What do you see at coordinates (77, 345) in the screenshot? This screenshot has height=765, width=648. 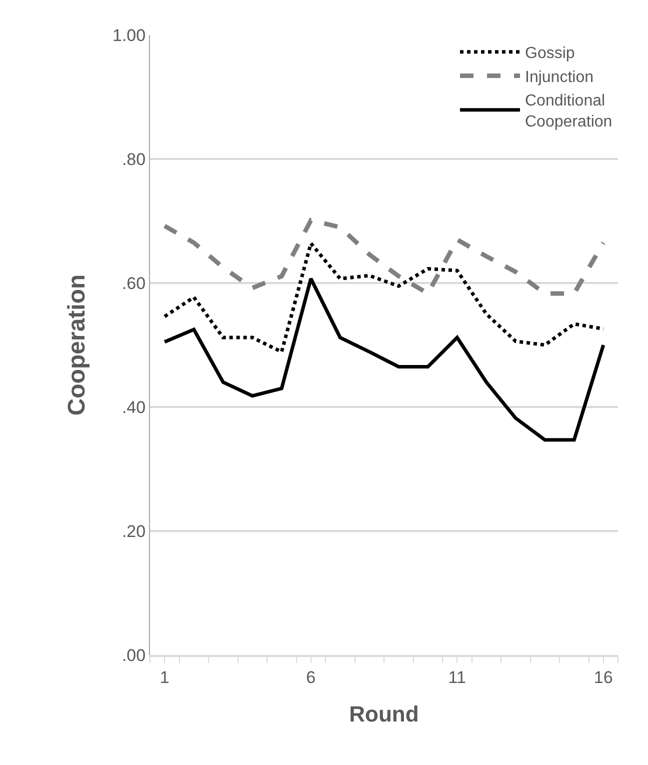 I see `y-axis-title: Cooperation` at bounding box center [77, 345].